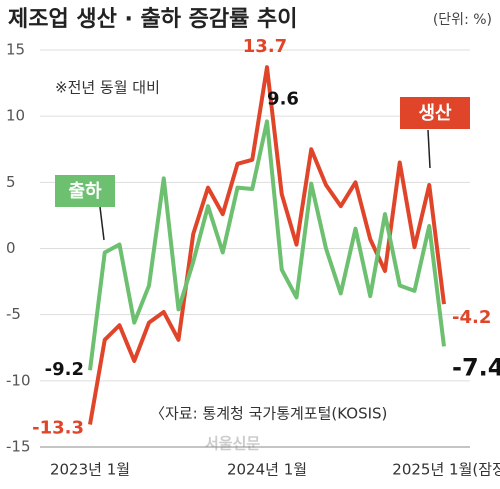 This screenshot has width=500, height=489. Describe the element at coordinates (15, 50) in the screenshot. I see `y-tick-label: 15` at that location.